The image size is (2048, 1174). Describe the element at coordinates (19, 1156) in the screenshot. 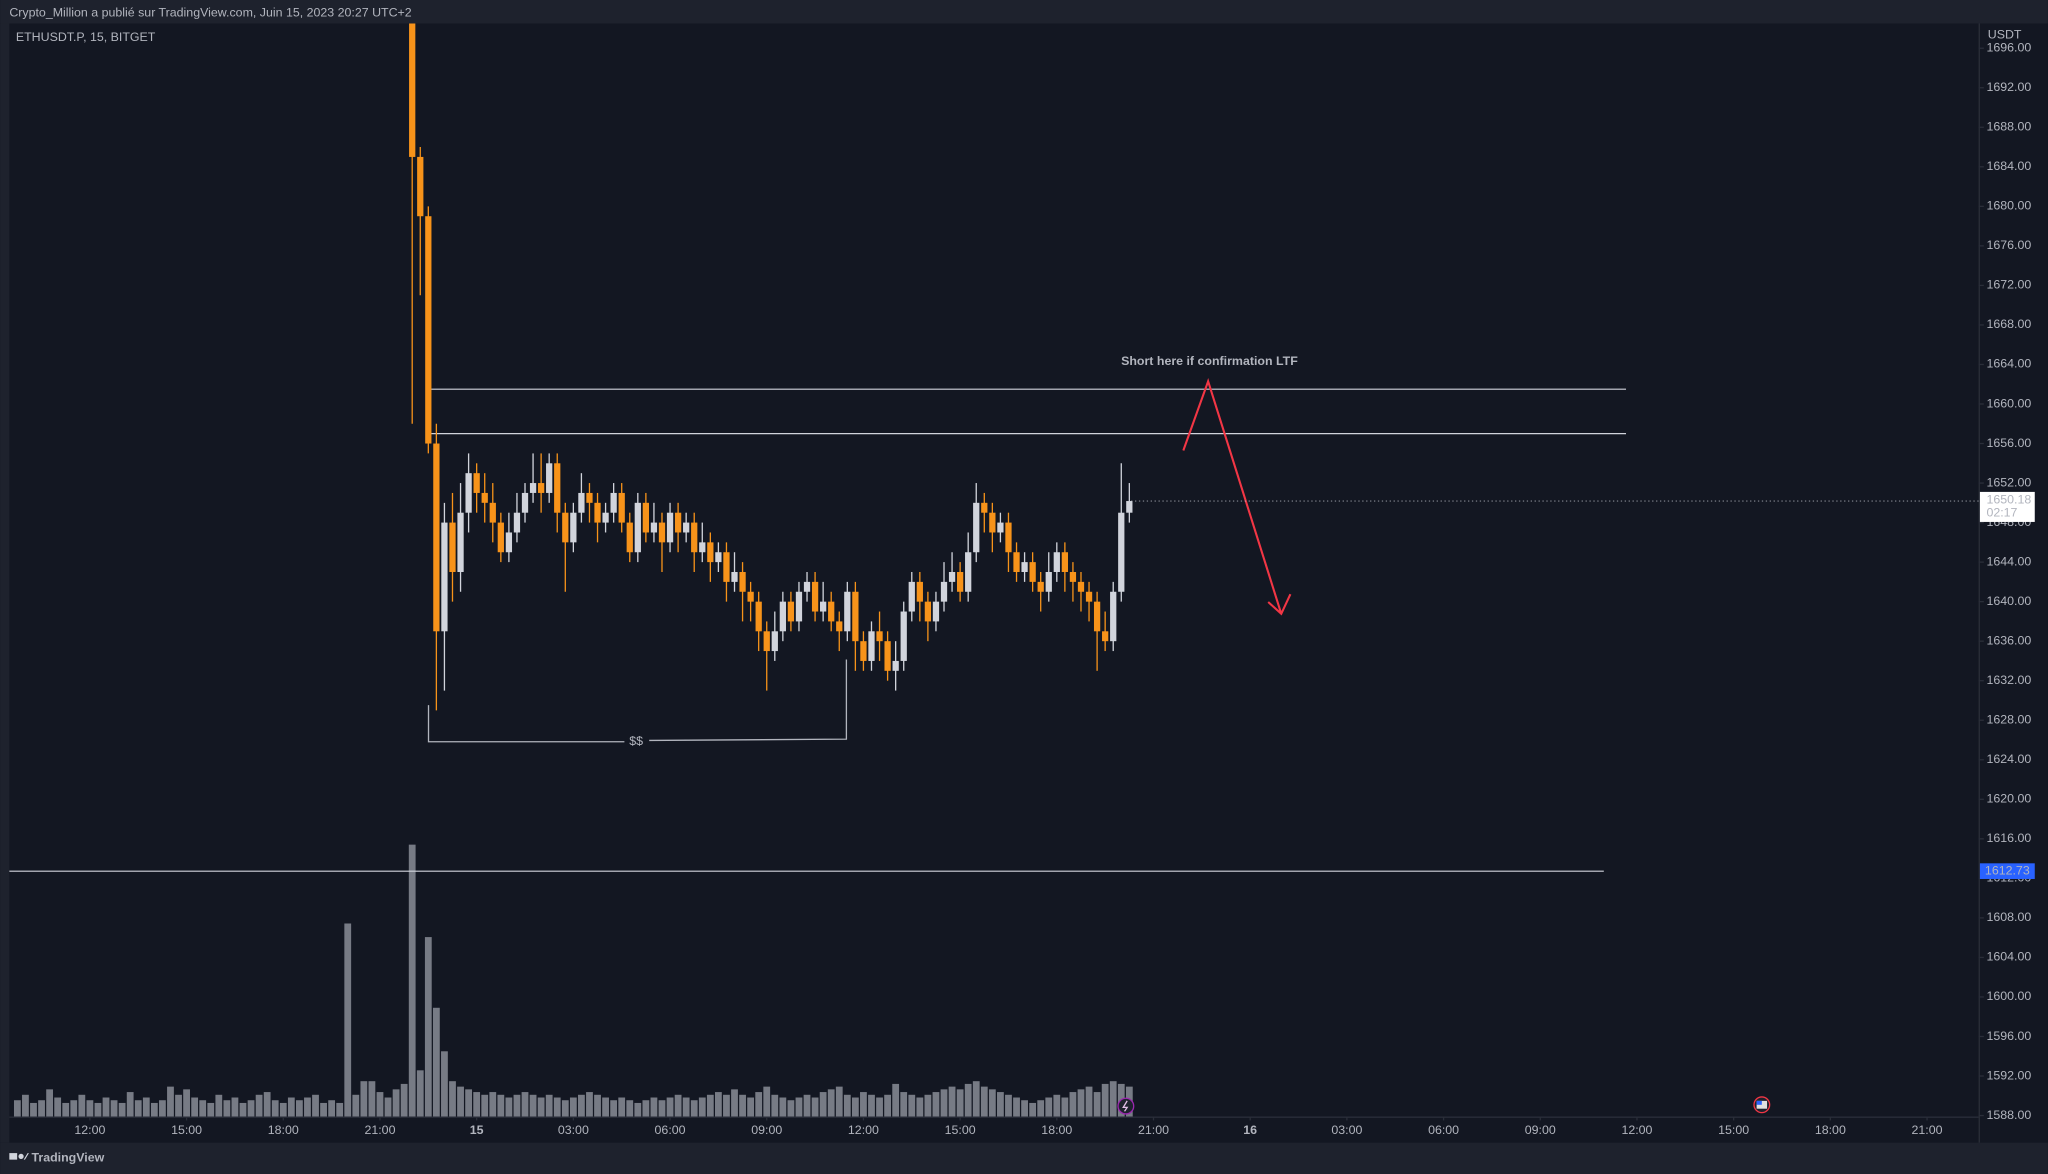

I see `tv-logo` at that location.